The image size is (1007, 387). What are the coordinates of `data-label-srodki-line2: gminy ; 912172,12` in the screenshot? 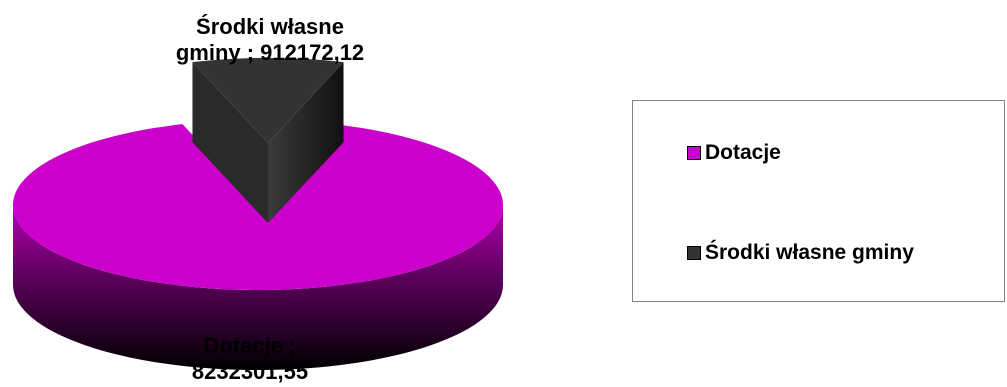 It's located at (270, 52).